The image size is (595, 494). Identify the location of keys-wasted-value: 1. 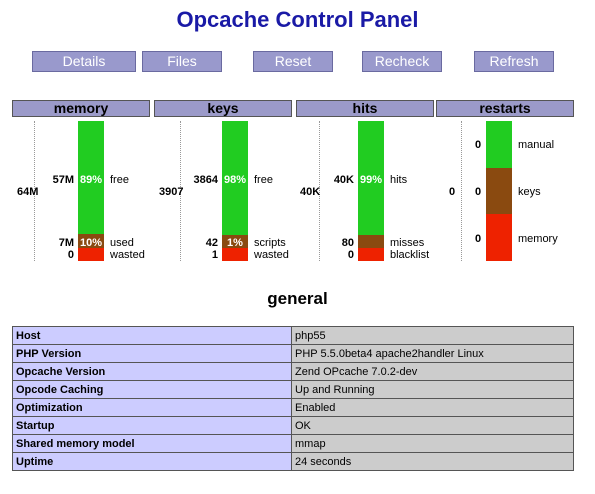
(214, 255).